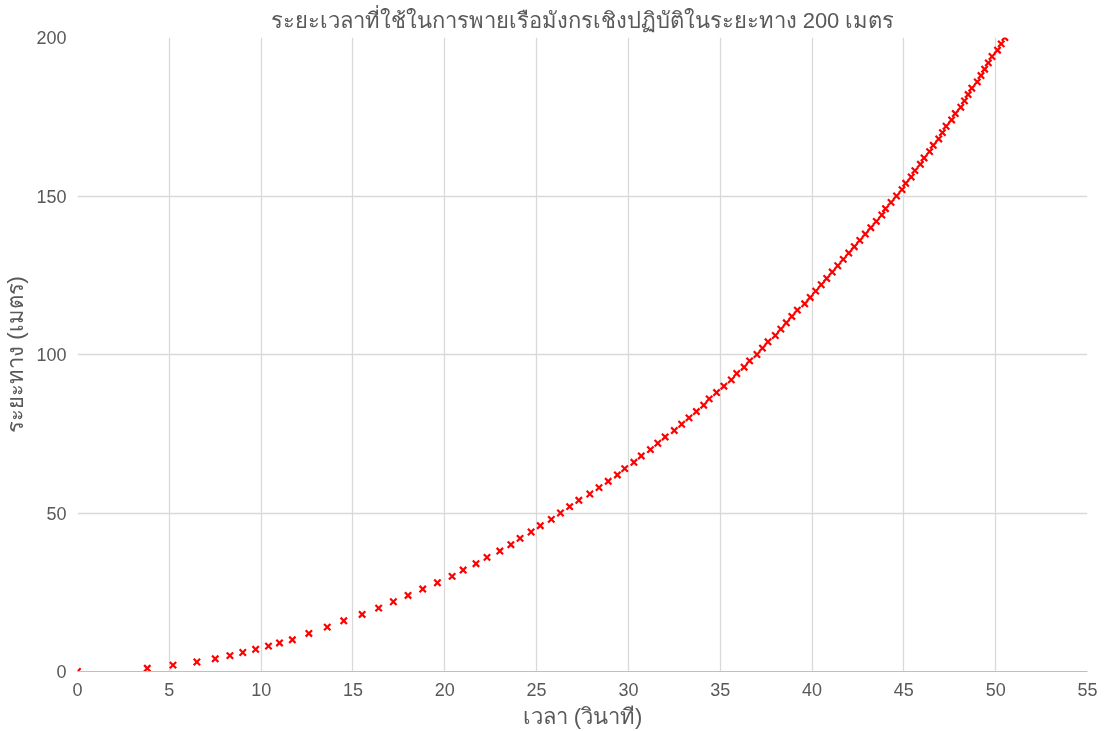 Image resolution: width=1111 pixels, height=731 pixels. Describe the element at coordinates (16, 354) in the screenshot. I see `y-axis-title: ระยะทาง (เมตร)` at that location.